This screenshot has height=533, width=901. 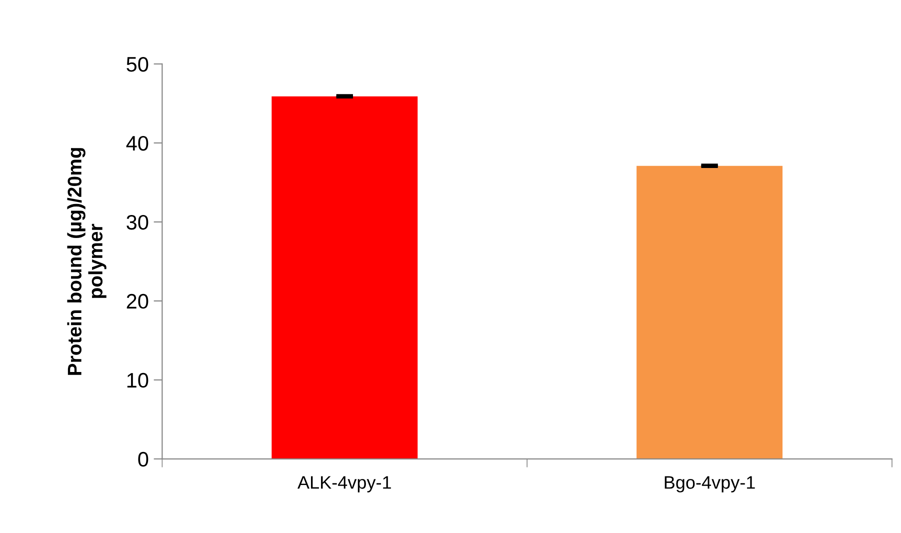 What do you see at coordinates (137, 64) in the screenshot?
I see `y-tick-label: 50` at bounding box center [137, 64].